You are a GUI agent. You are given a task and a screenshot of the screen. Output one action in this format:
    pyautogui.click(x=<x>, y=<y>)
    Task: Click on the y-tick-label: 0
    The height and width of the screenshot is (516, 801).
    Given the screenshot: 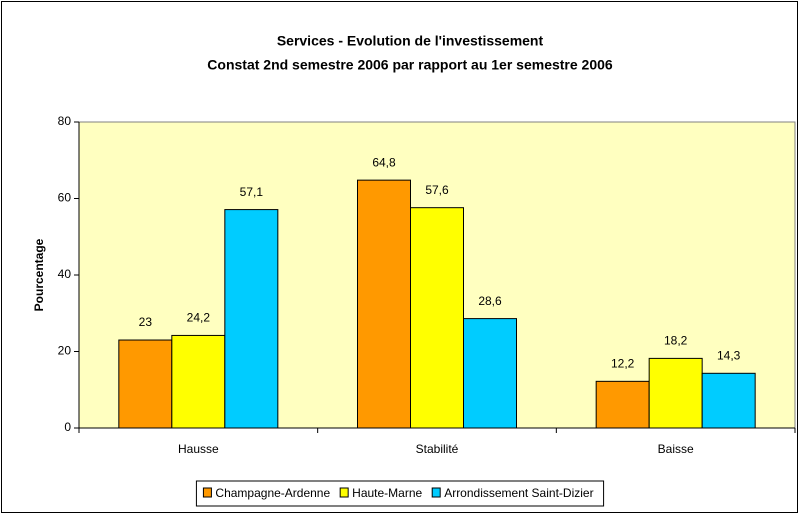 What is the action you would take?
    pyautogui.click(x=67, y=427)
    